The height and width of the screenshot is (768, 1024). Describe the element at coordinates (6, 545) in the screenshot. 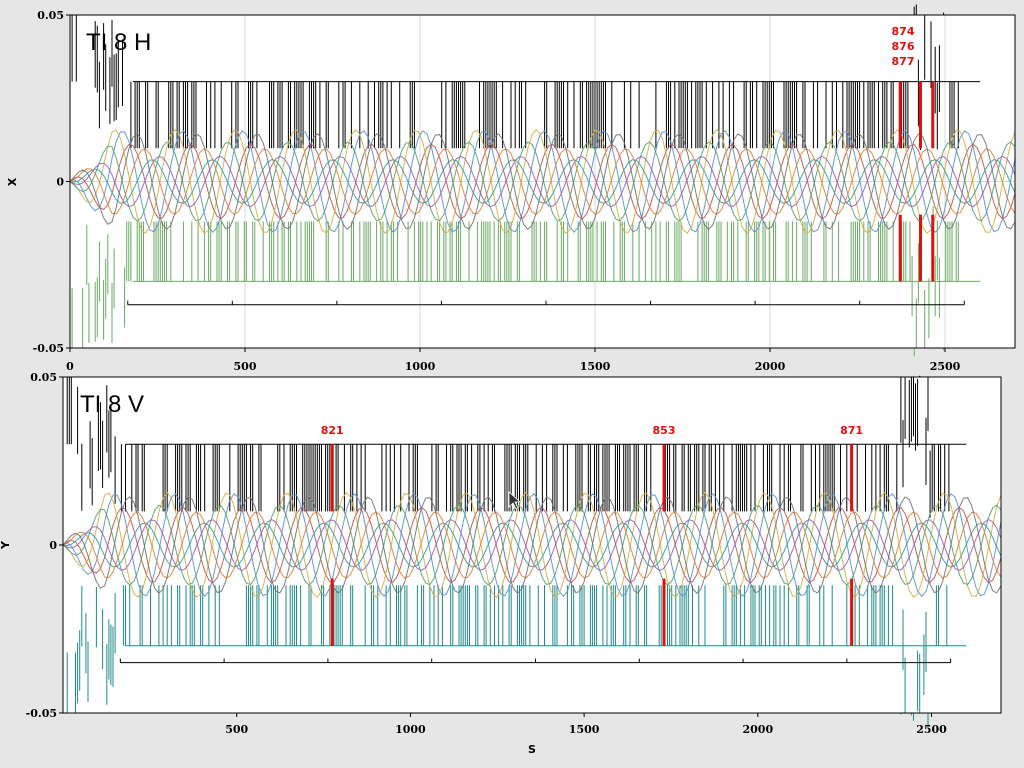

I see `y-axis-label-v: Y` at that location.